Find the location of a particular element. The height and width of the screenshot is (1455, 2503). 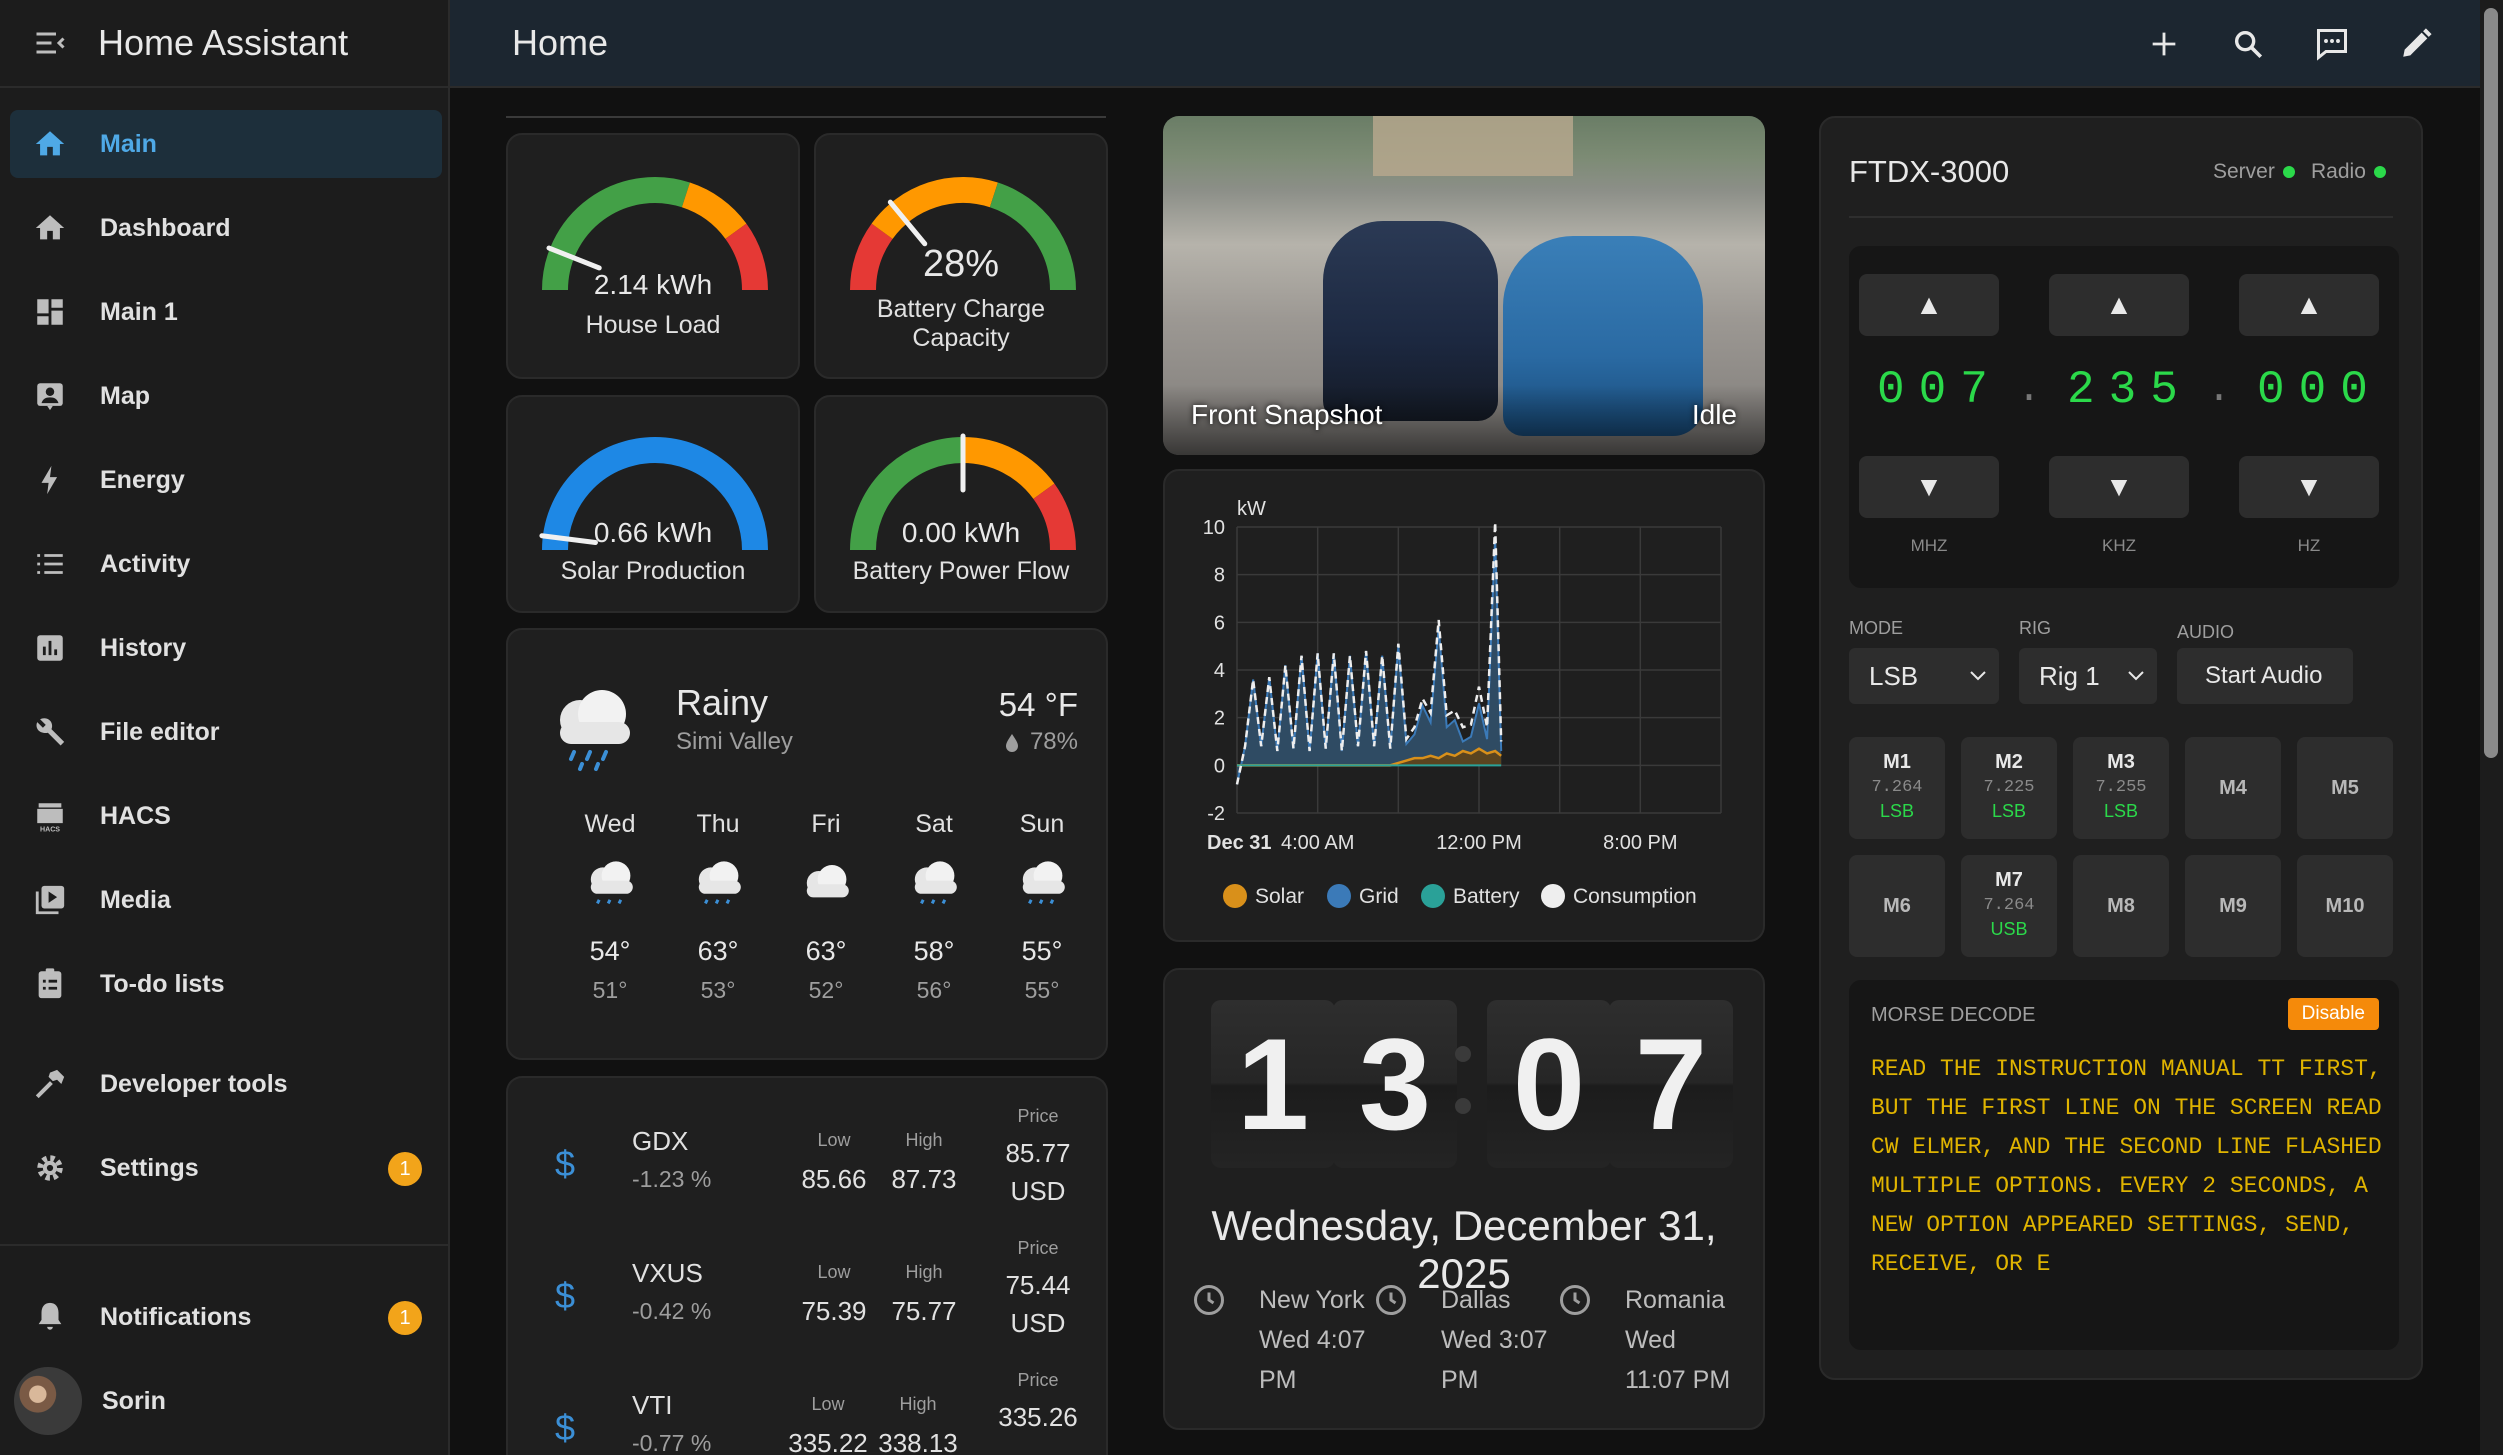

sidebar-item-notifications: Notifications 1 is located at coordinates (226, 1317).